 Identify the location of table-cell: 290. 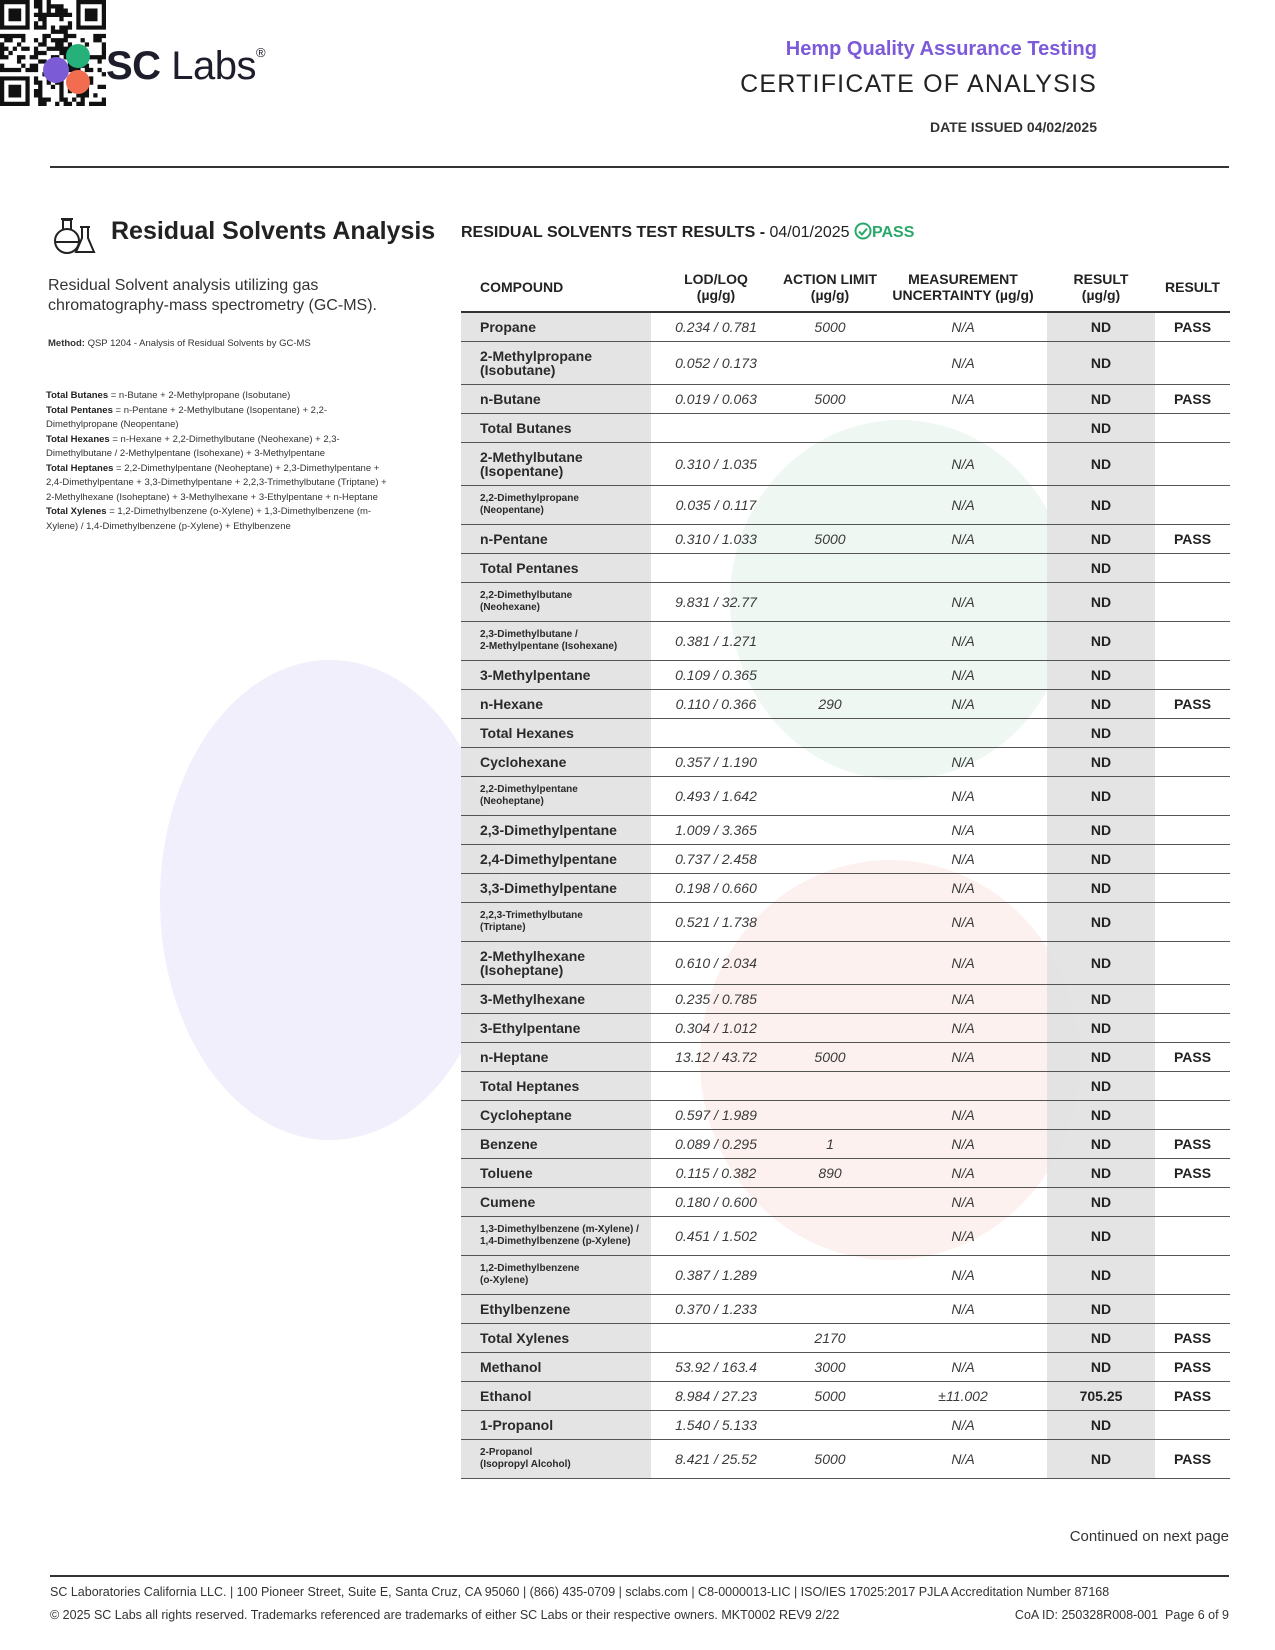
(830, 704).